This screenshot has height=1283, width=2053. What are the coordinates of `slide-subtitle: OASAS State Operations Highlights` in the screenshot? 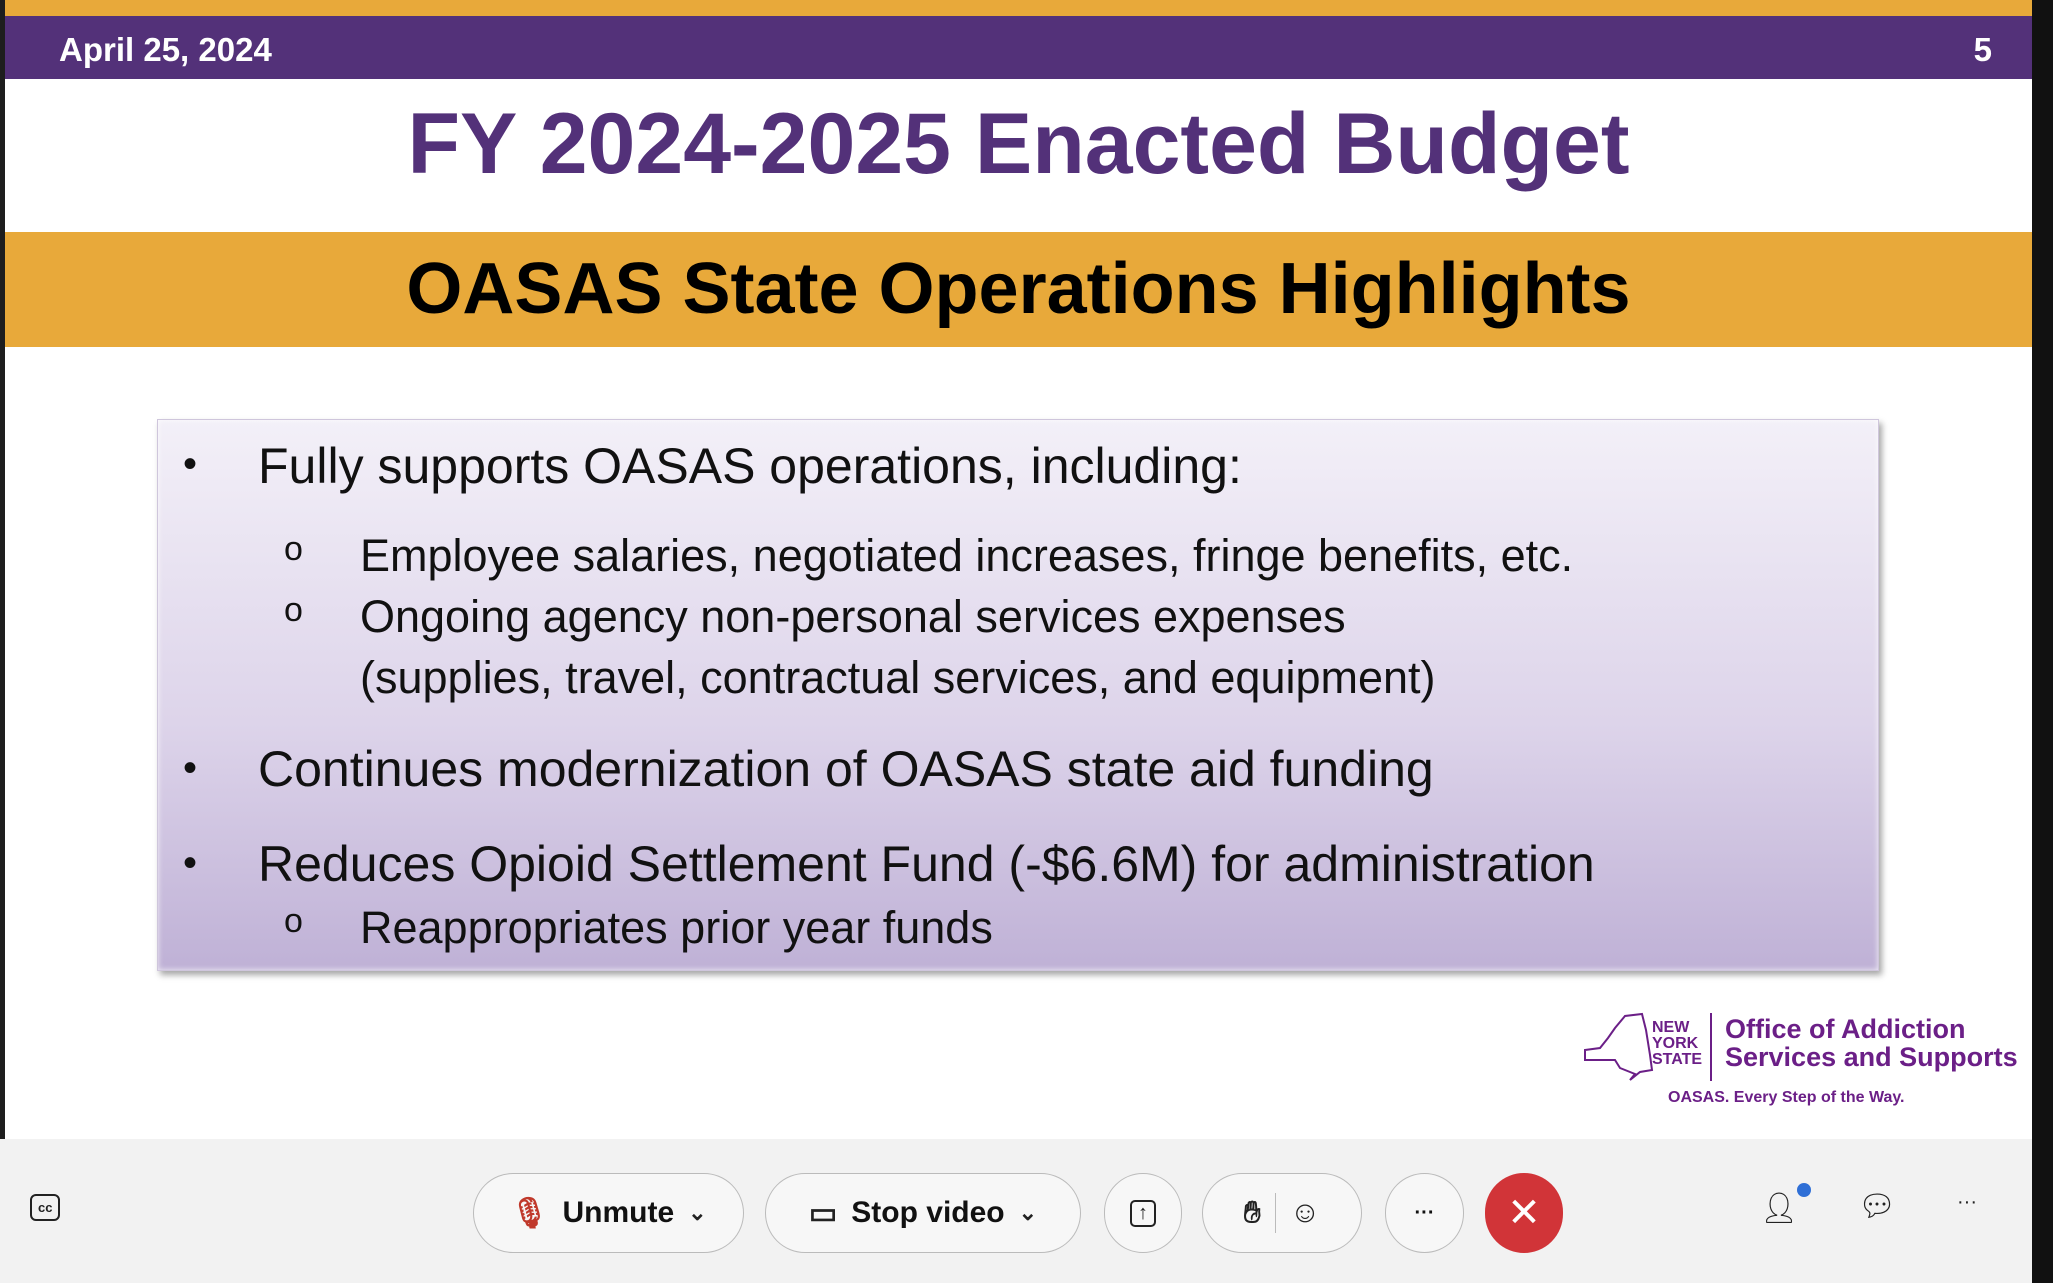 It's located at (1018, 289).